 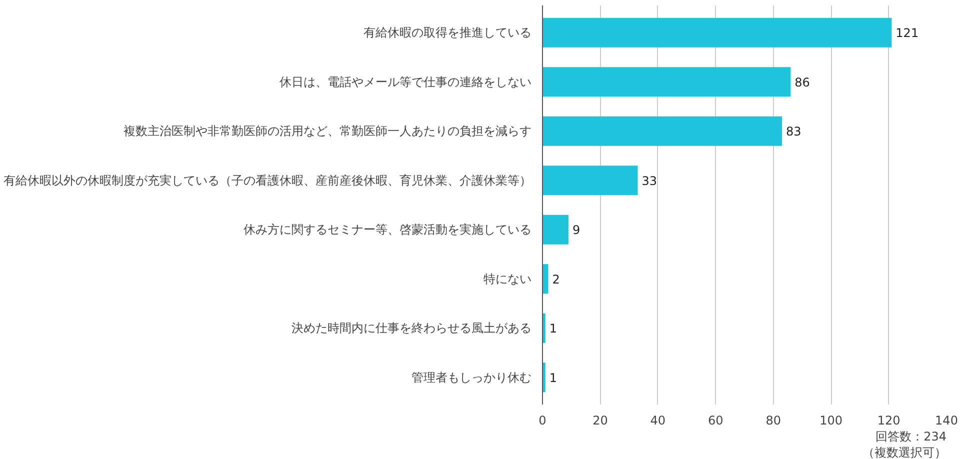 I want to click on y-tick-label: 休日は、電話やメール等で仕事の連絡をしない, so click(x=406, y=81).